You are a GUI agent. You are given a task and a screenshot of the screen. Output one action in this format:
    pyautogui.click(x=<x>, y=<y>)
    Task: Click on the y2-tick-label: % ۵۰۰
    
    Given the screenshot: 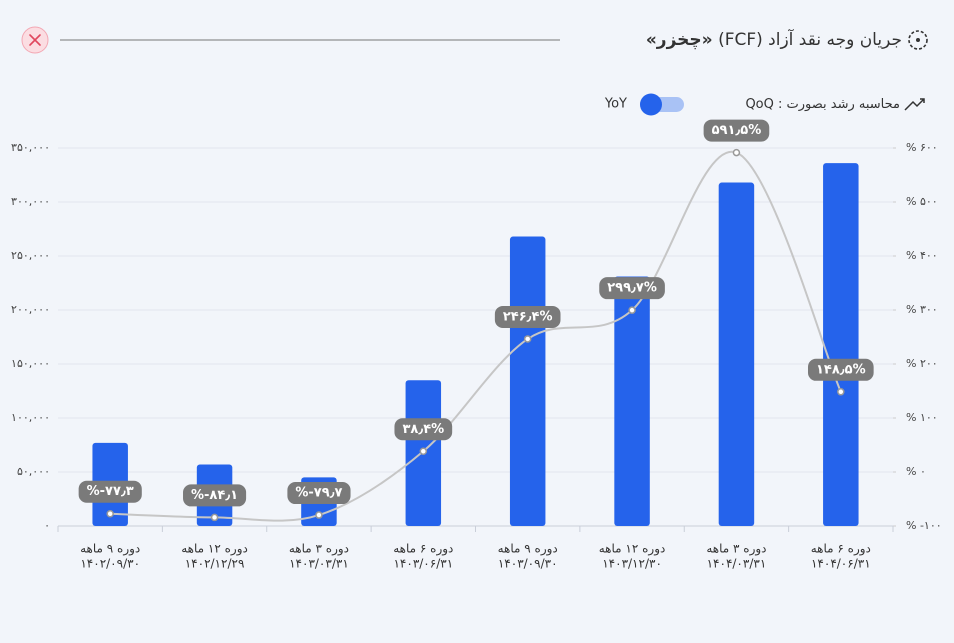 What is the action you would take?
    pyautogui.click(x=922, y=201)
    